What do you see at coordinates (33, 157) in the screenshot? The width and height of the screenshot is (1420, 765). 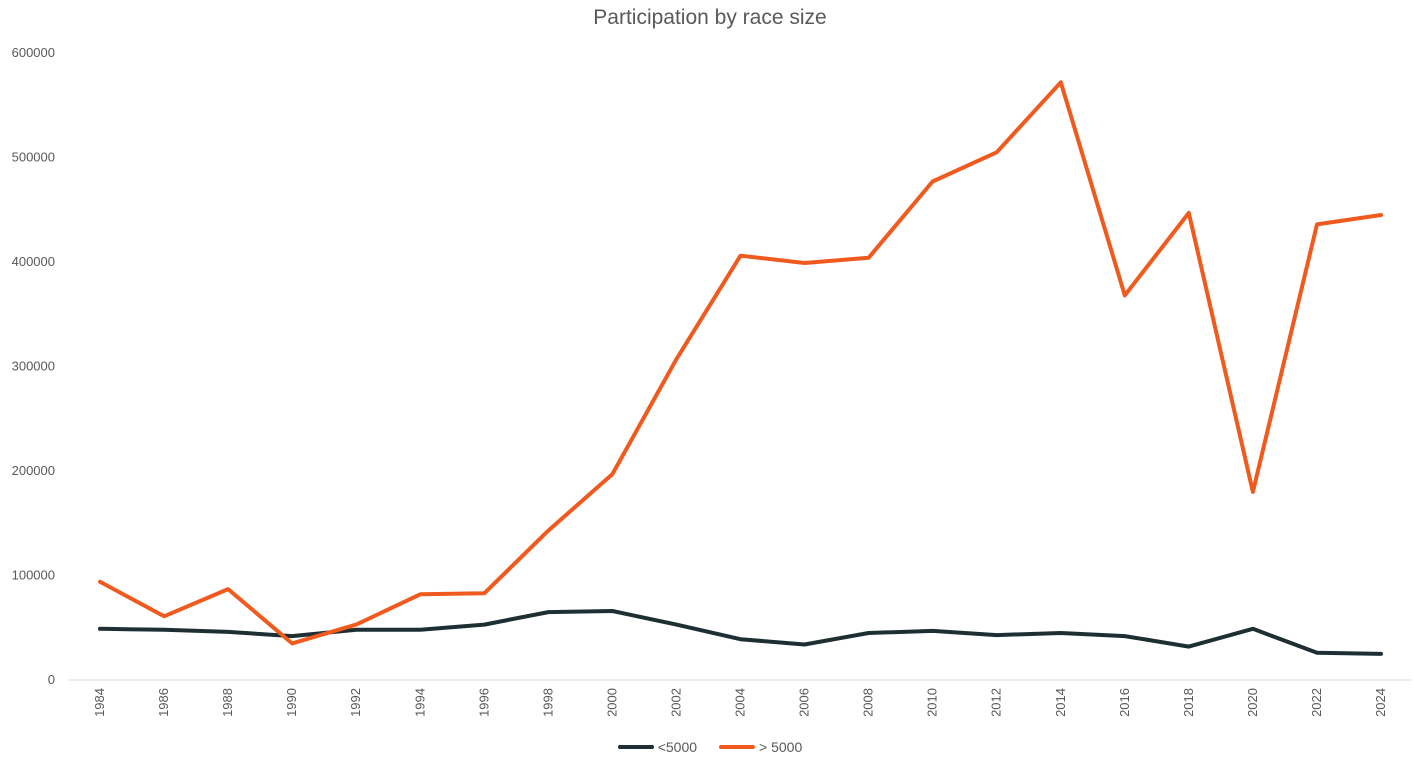 I see `y-tick-label: 500000` at bounding box center [33, 157].